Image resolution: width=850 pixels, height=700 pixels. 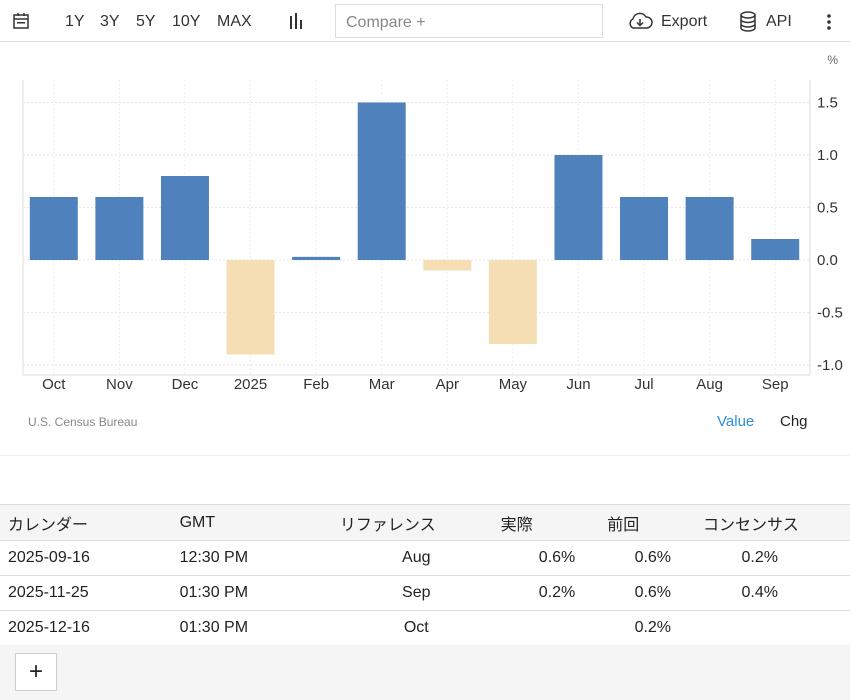 What do you see at coordinates (186, 21) in the screenshot?
I see `range-10y: 10Y` at bounding box center [186, 21].